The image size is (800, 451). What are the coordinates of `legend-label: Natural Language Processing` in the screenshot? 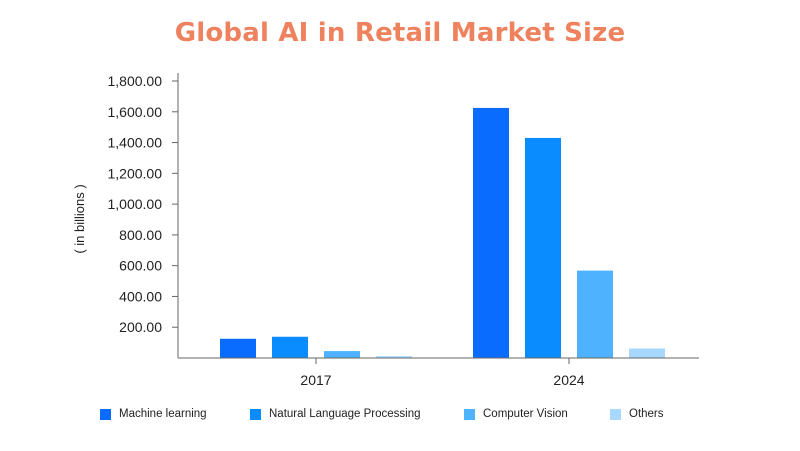 It's located at (345, 414).